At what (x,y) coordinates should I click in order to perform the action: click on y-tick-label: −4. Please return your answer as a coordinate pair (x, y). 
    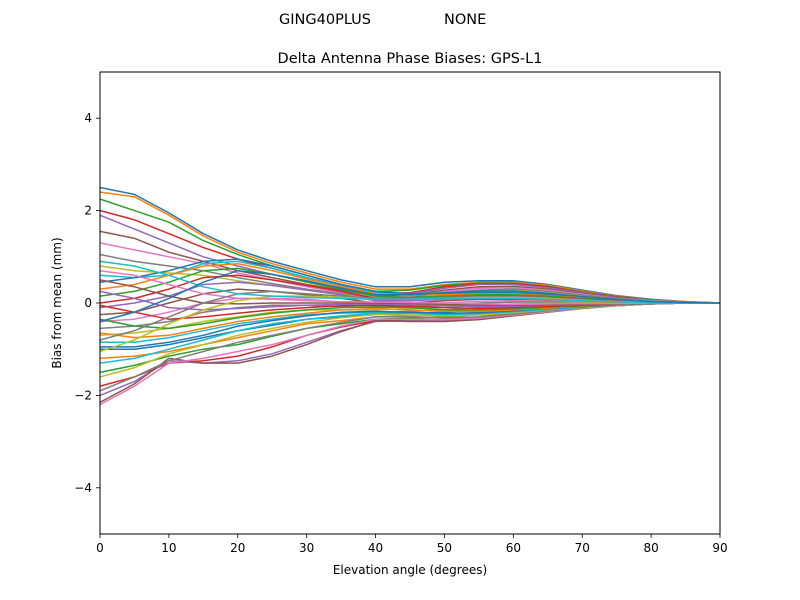
    Looking at the image, I should click on (83, 488).